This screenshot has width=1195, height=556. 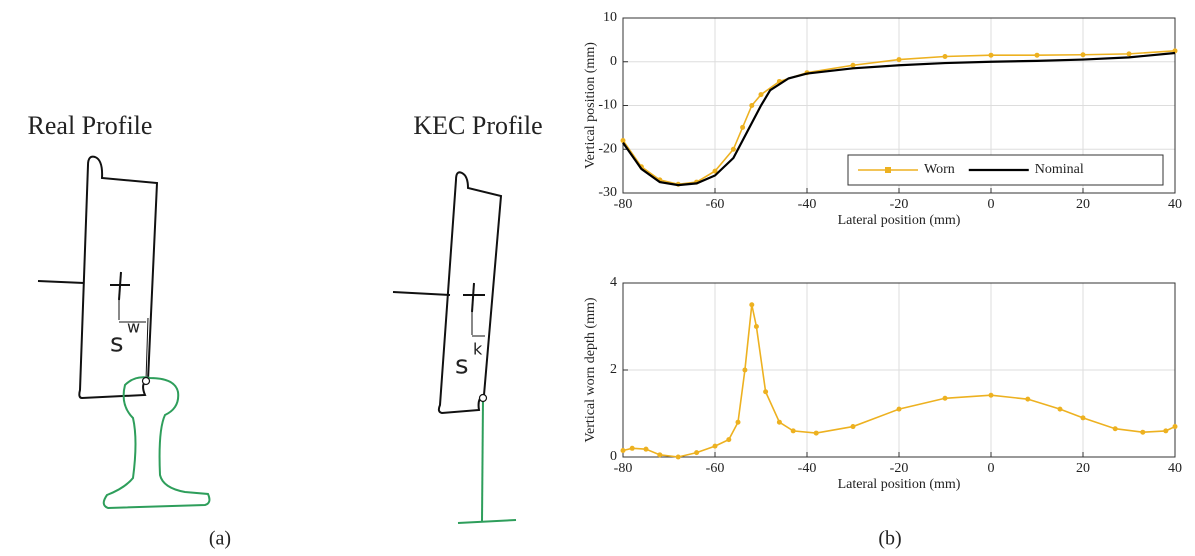 What do you see at coordinates (889, 539) in the screenshot?
I see `caption: (b)` at bounding box center [889, 539].